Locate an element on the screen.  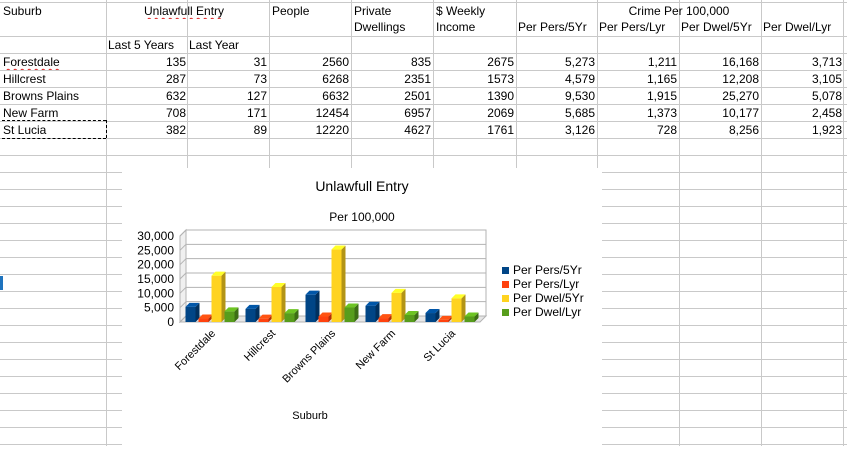
header-per-pers-lyr: Per Pers/Lyr is located at coordinates (638, 27).